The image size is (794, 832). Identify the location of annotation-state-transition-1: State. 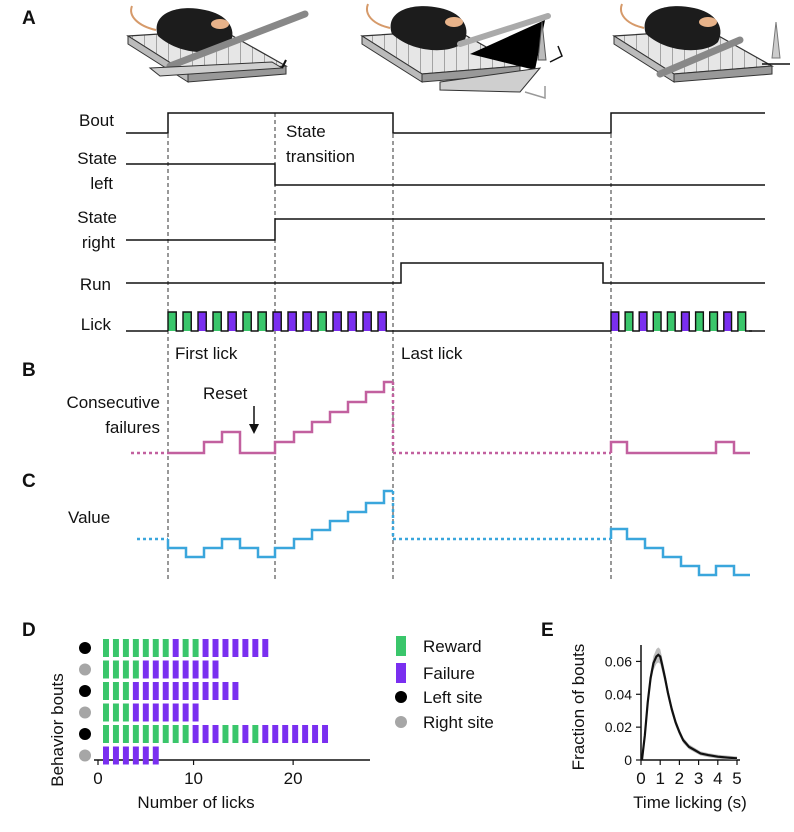
(306, 131).